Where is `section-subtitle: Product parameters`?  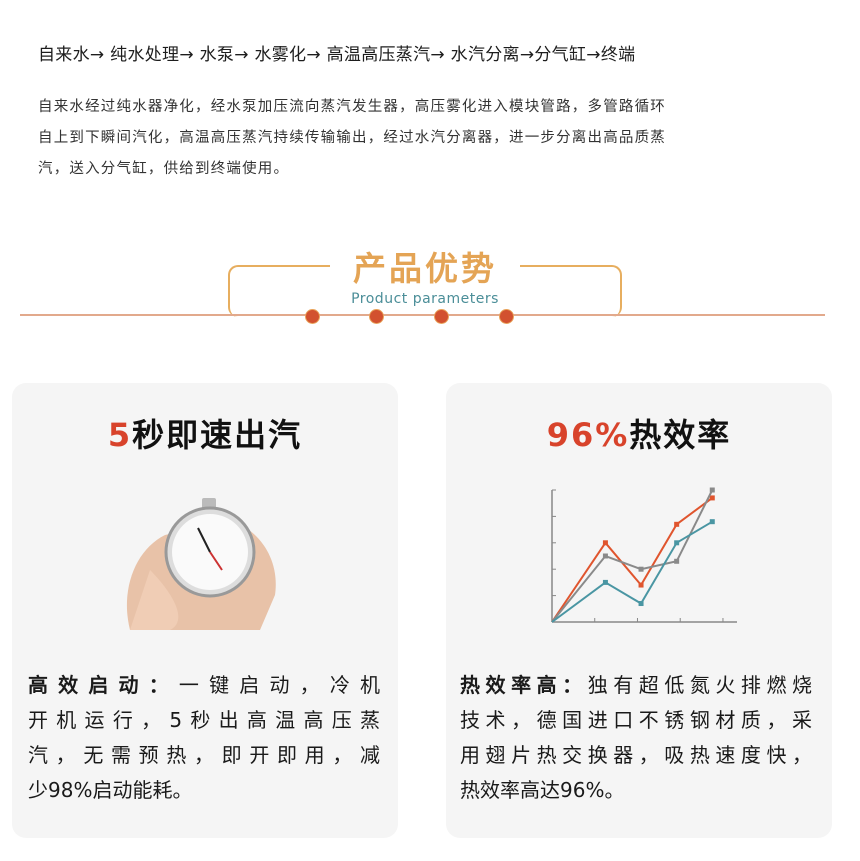
section-subtitle: Product parameters is located at coordinates (425, 299).